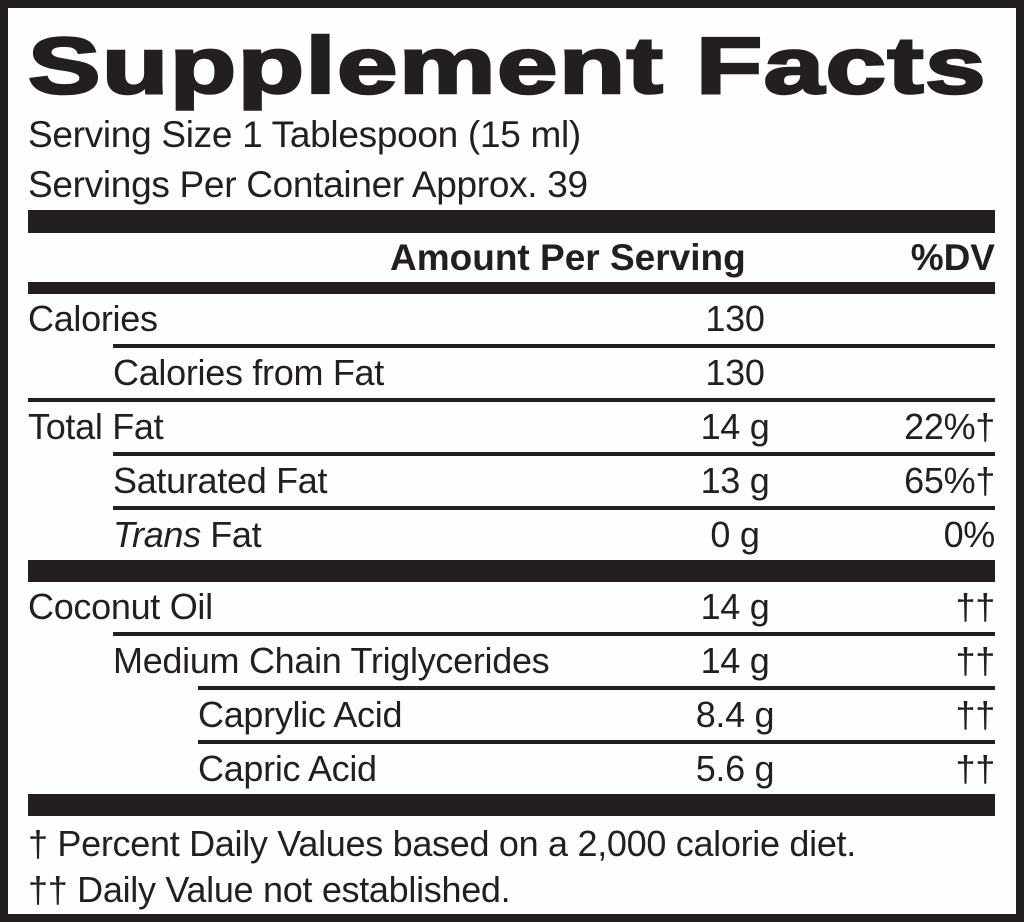  I want to click on table-row-saturated-fat: Saturated Fat 13 g 65%†, so click(511, 481).